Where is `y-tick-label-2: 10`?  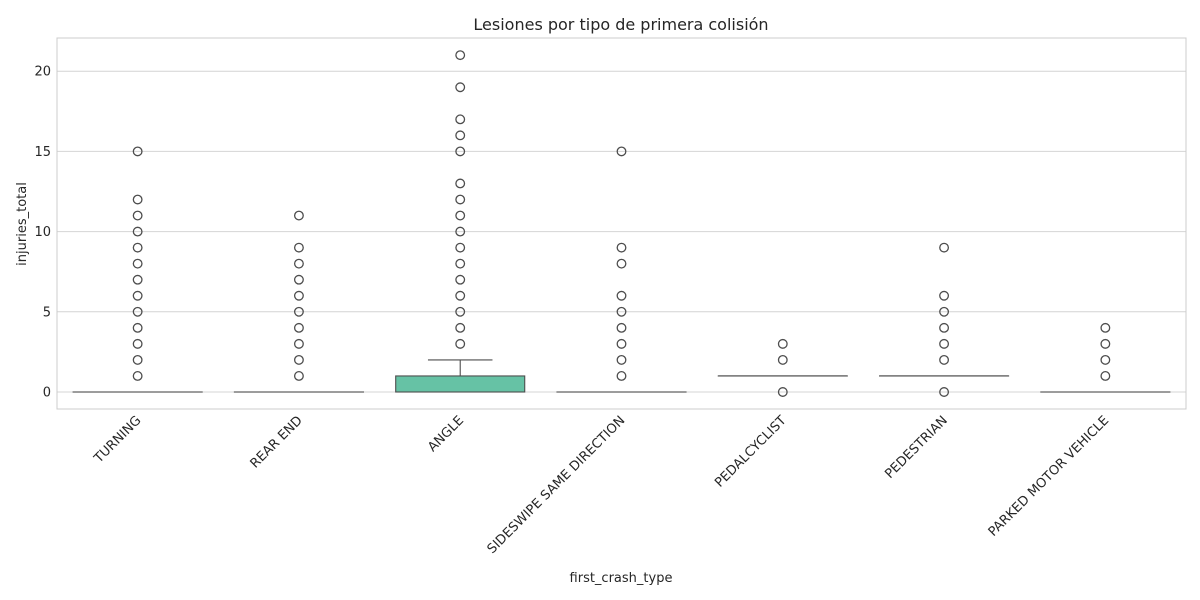
y-tick-label-2: 10 is located at coordinates (42, 232).